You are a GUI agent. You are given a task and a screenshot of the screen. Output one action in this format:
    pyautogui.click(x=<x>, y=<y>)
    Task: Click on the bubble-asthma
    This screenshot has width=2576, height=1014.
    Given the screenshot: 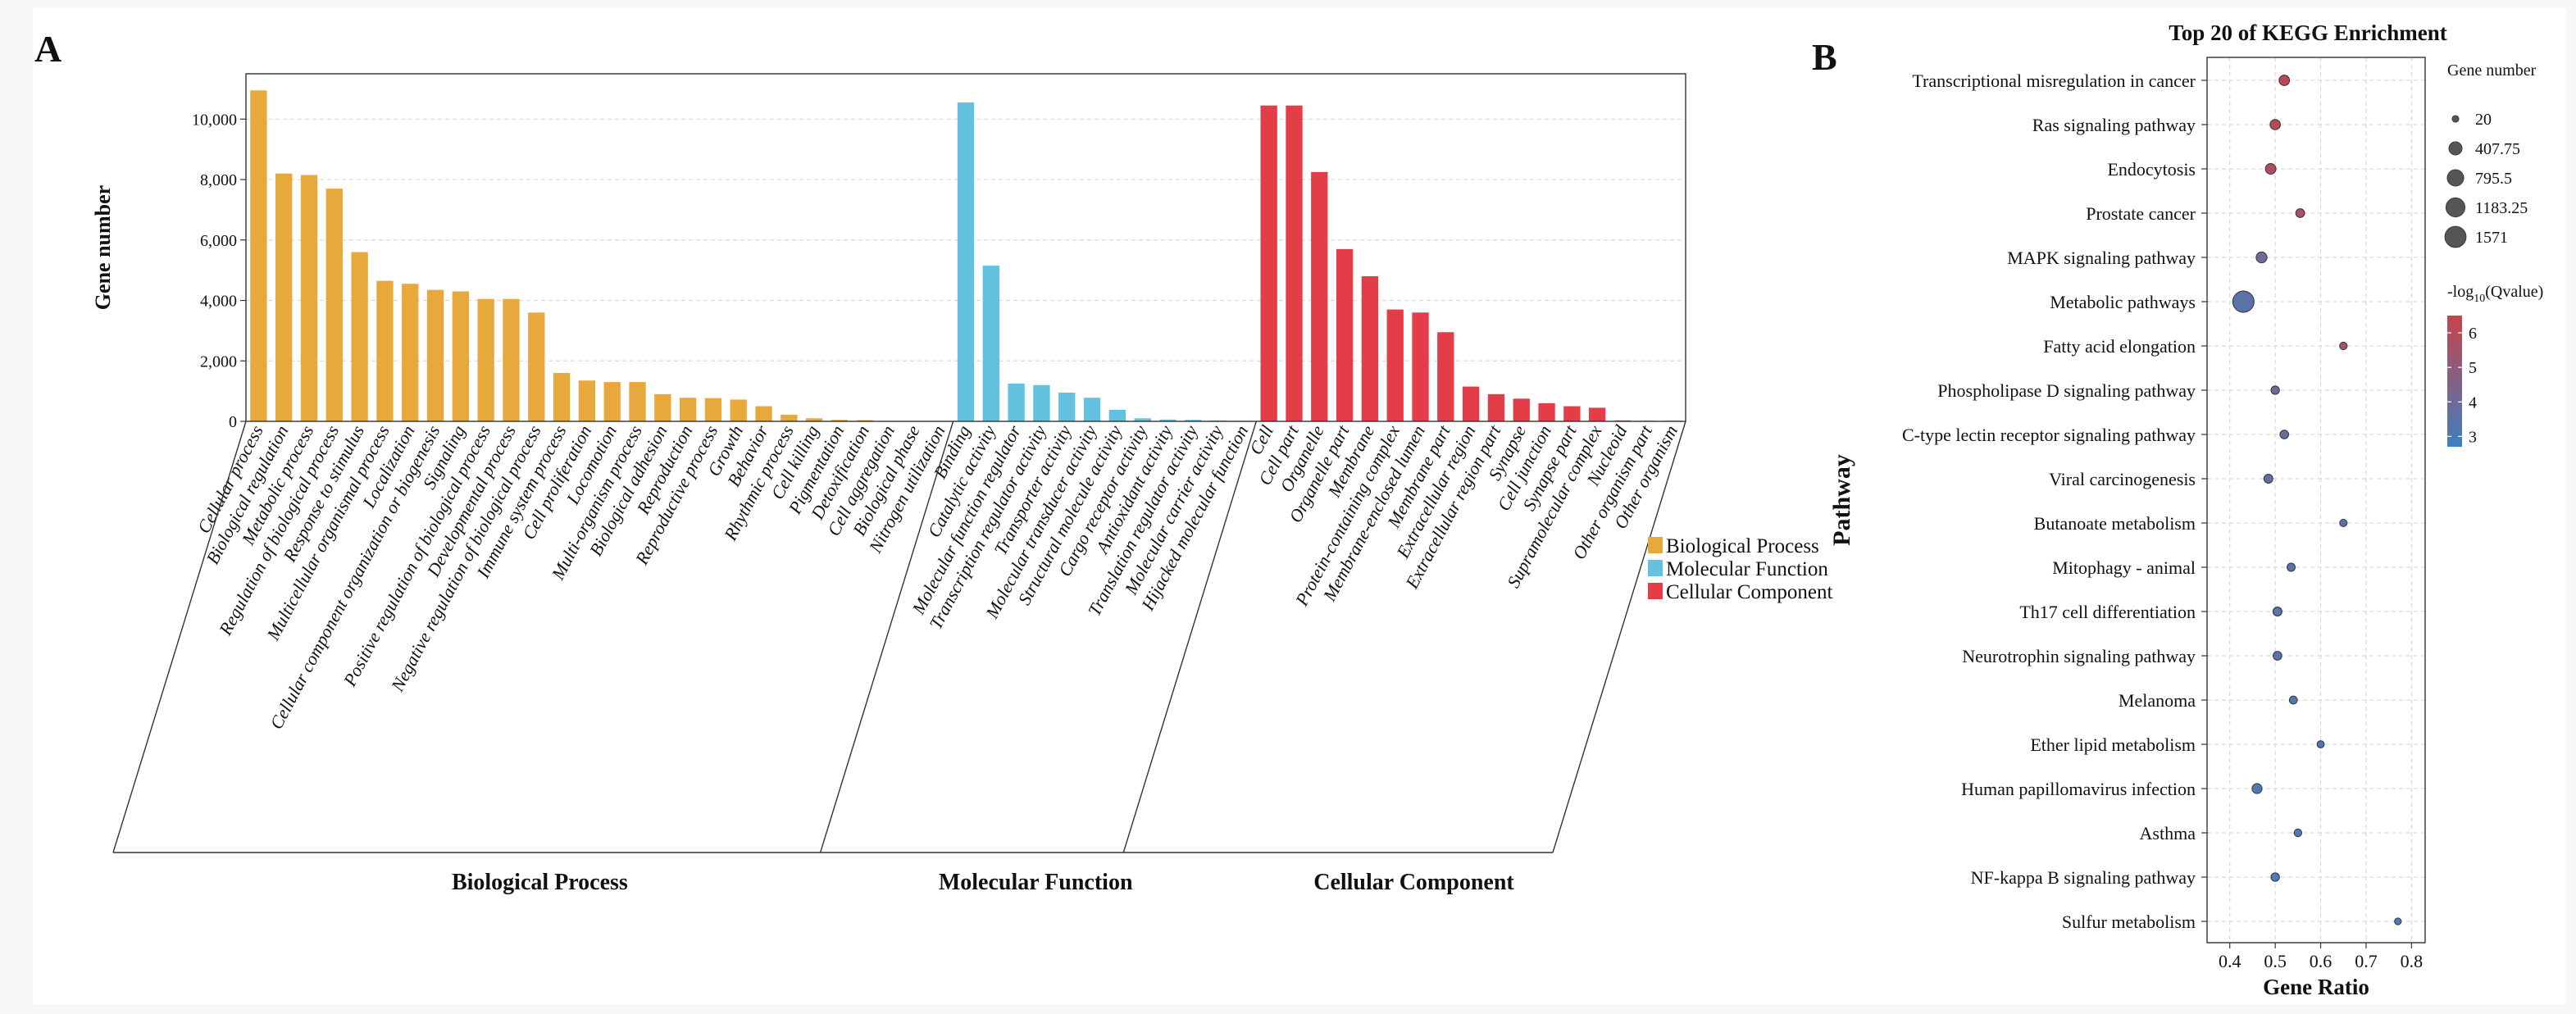 What is the action you would take?
    pyautogui.click(x=2298, y=833)
    